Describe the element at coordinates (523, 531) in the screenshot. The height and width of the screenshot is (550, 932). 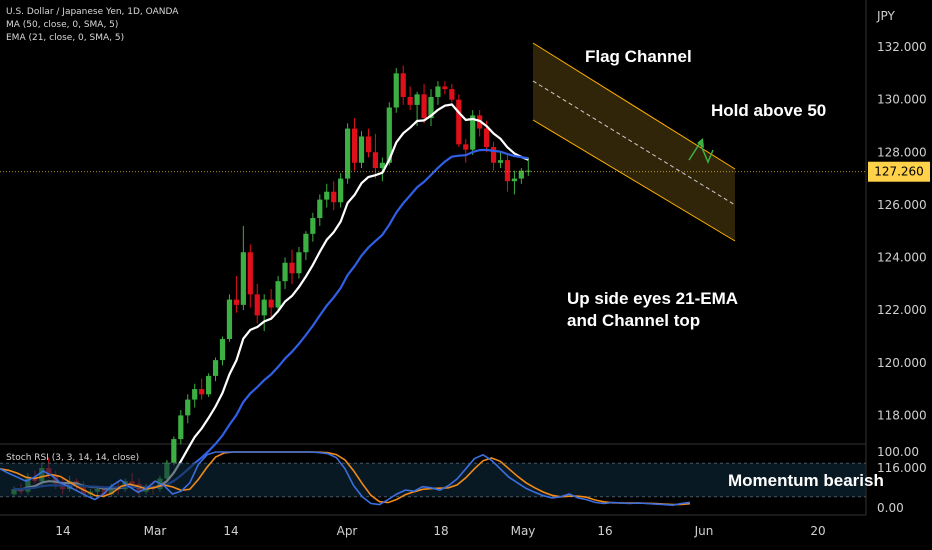
I see `time-tick-label: May` at that location.